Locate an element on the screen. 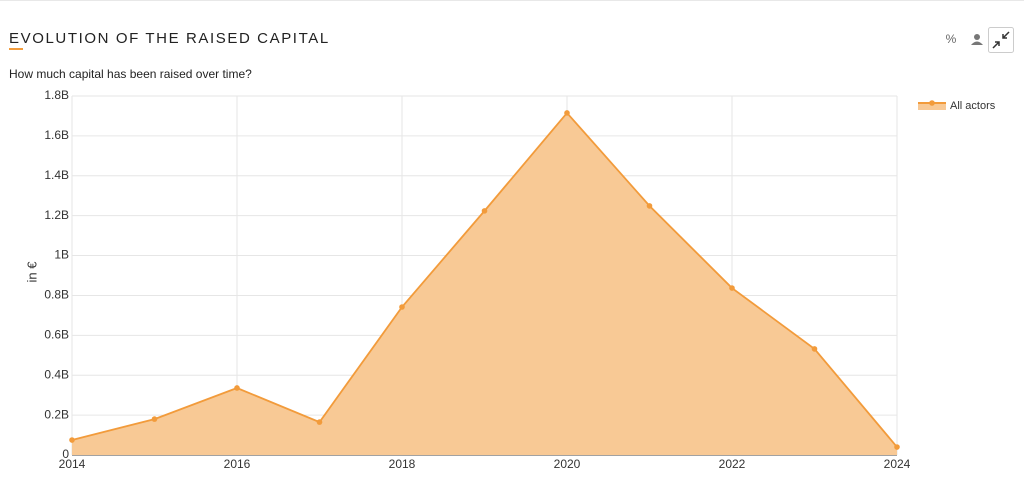  legend-label: All actors is located at coordinates (973, 106).